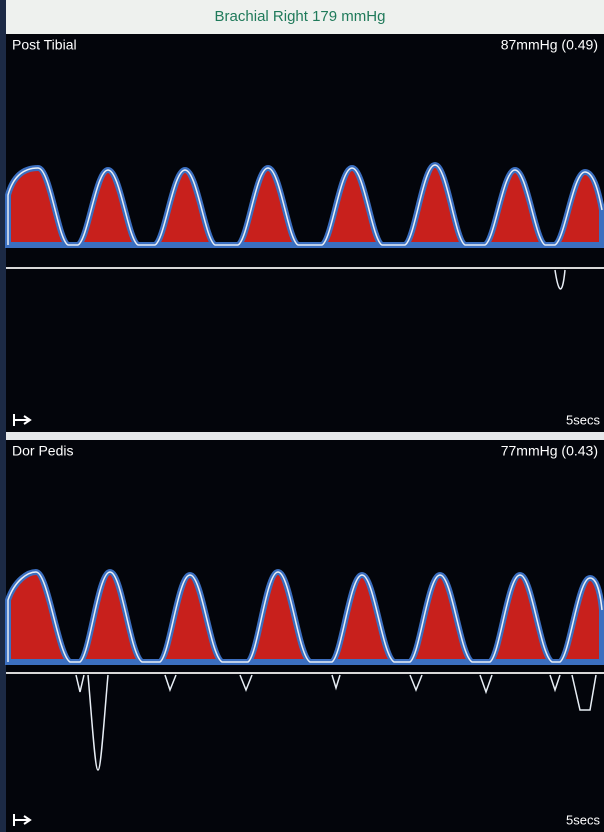  Describe the element at coordinates (305, 436) in the screenshot. I see `separator` at that location.